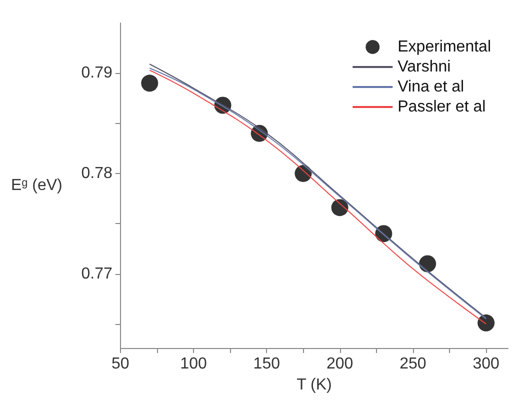 The image size is (524, 408). I want to click on x-axis-title: T (K), so click(314, 385).